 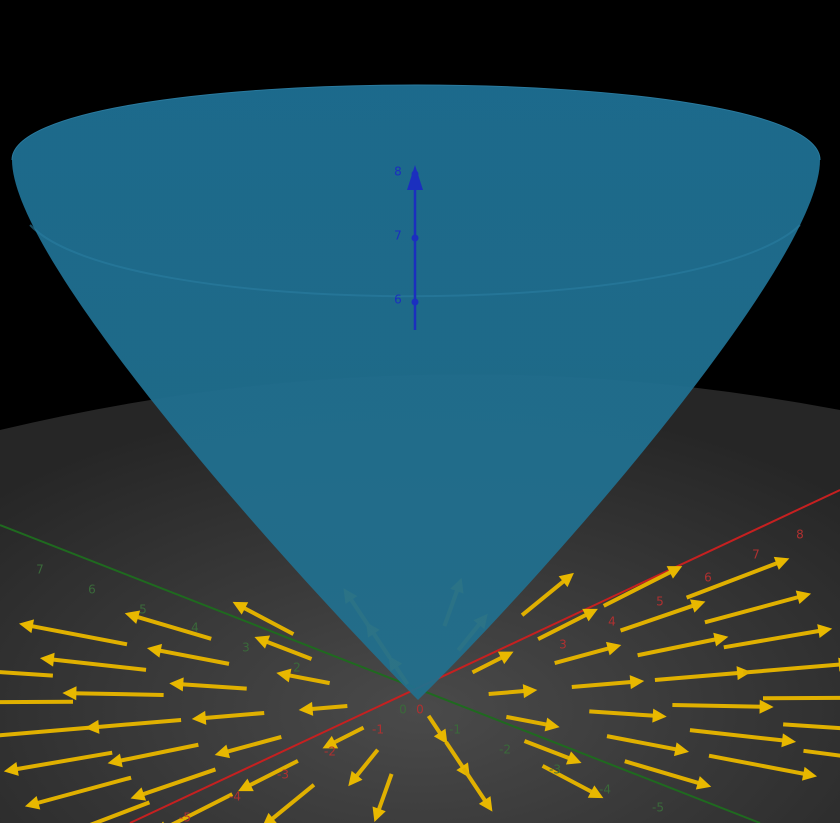 I want to click on x-tick-label: -4, so click(x=235, y=797).